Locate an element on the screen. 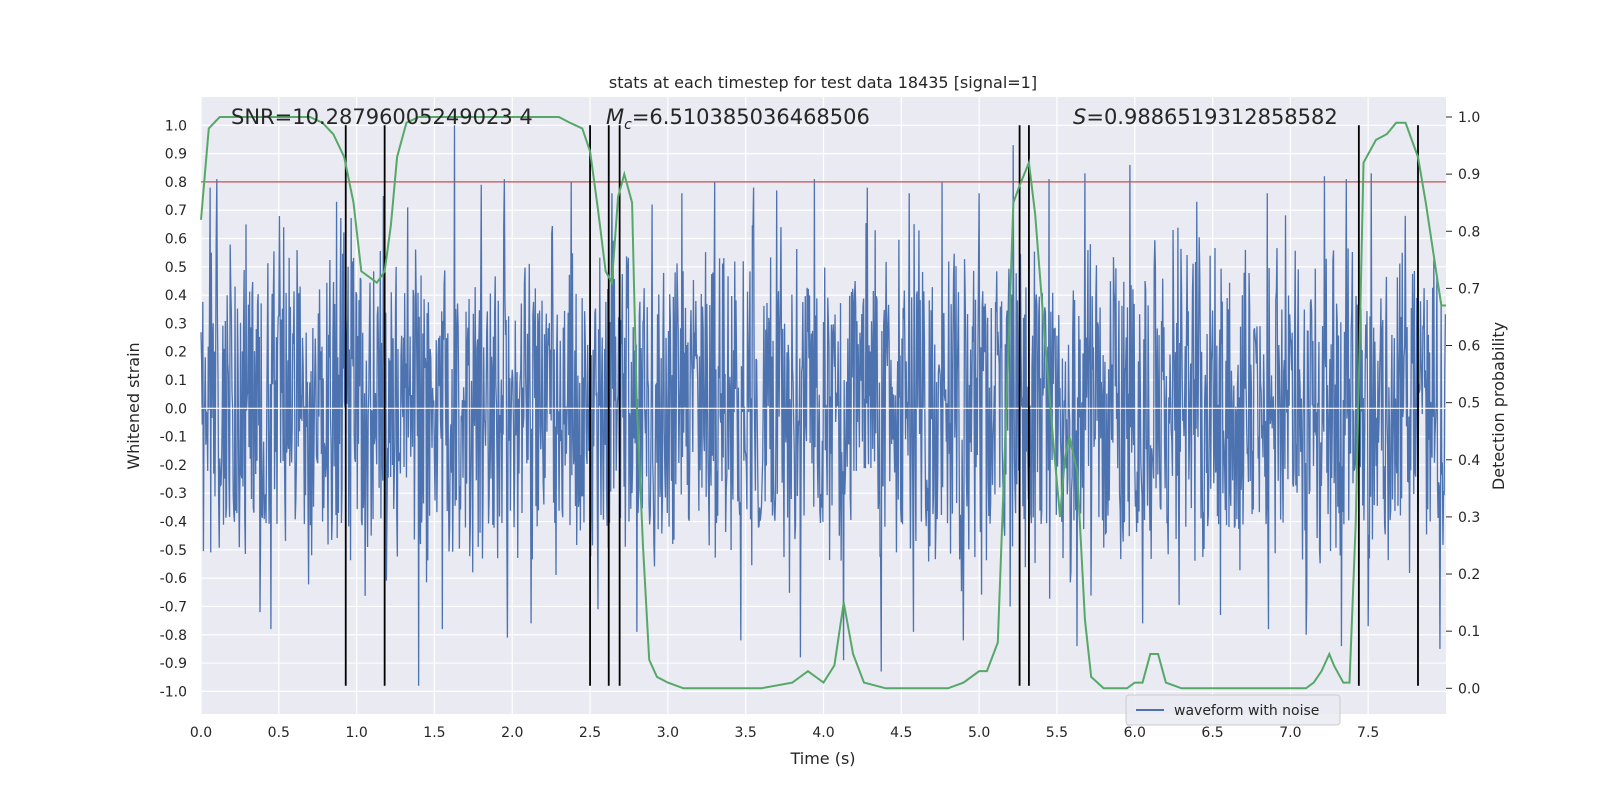 Image resolution: width=1600 pixels, height=800 pixels. y2-tick-label: 0.7 is located at coordinates (1469, 289).